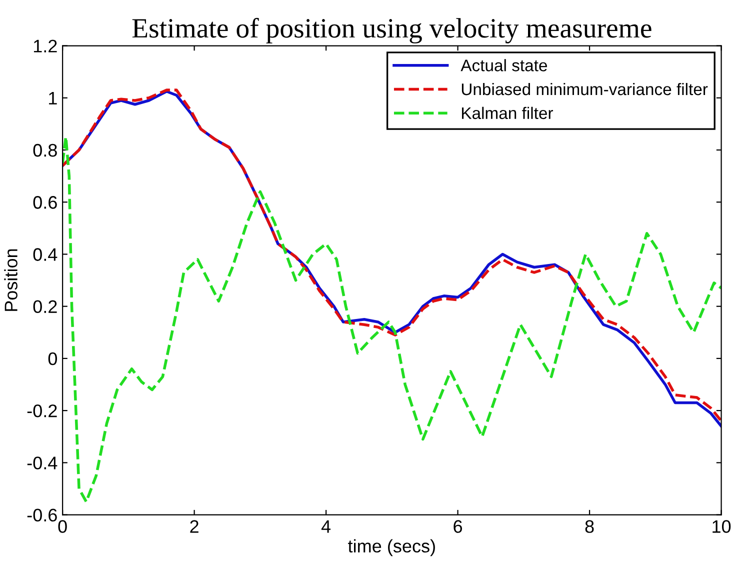 The height and width of the screenshot is (572, 736). I want to click on chart-title: Estimate of position using velocity measureme, so click(392, 31).